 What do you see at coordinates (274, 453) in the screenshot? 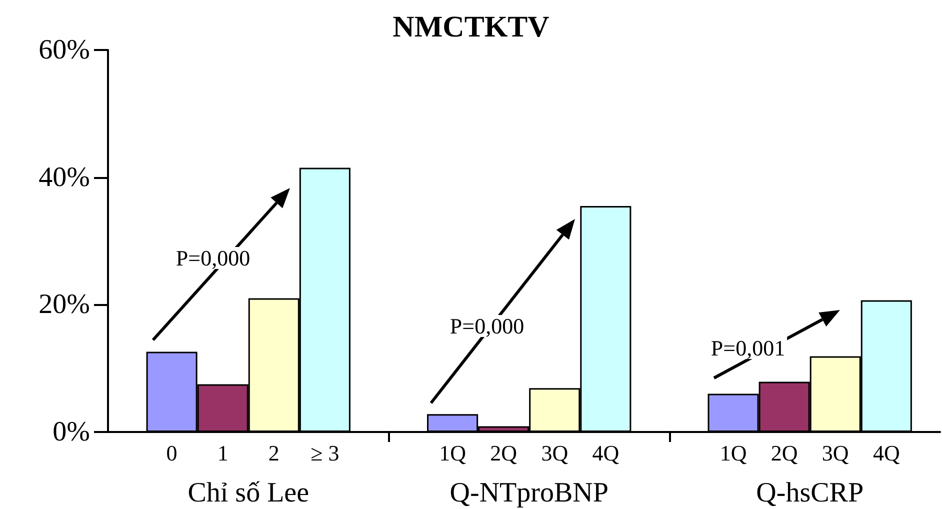
I see `x-tick-label: 2` at bounding box center [274, 453].